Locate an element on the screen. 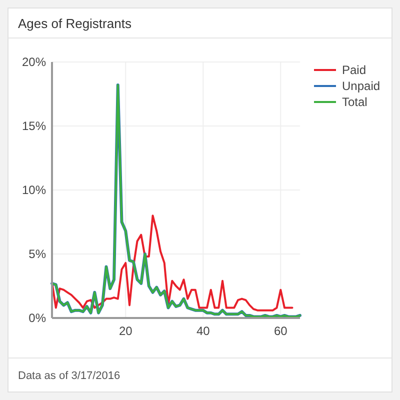  x-tick-label: 60 is located at coordinates (281, 331).